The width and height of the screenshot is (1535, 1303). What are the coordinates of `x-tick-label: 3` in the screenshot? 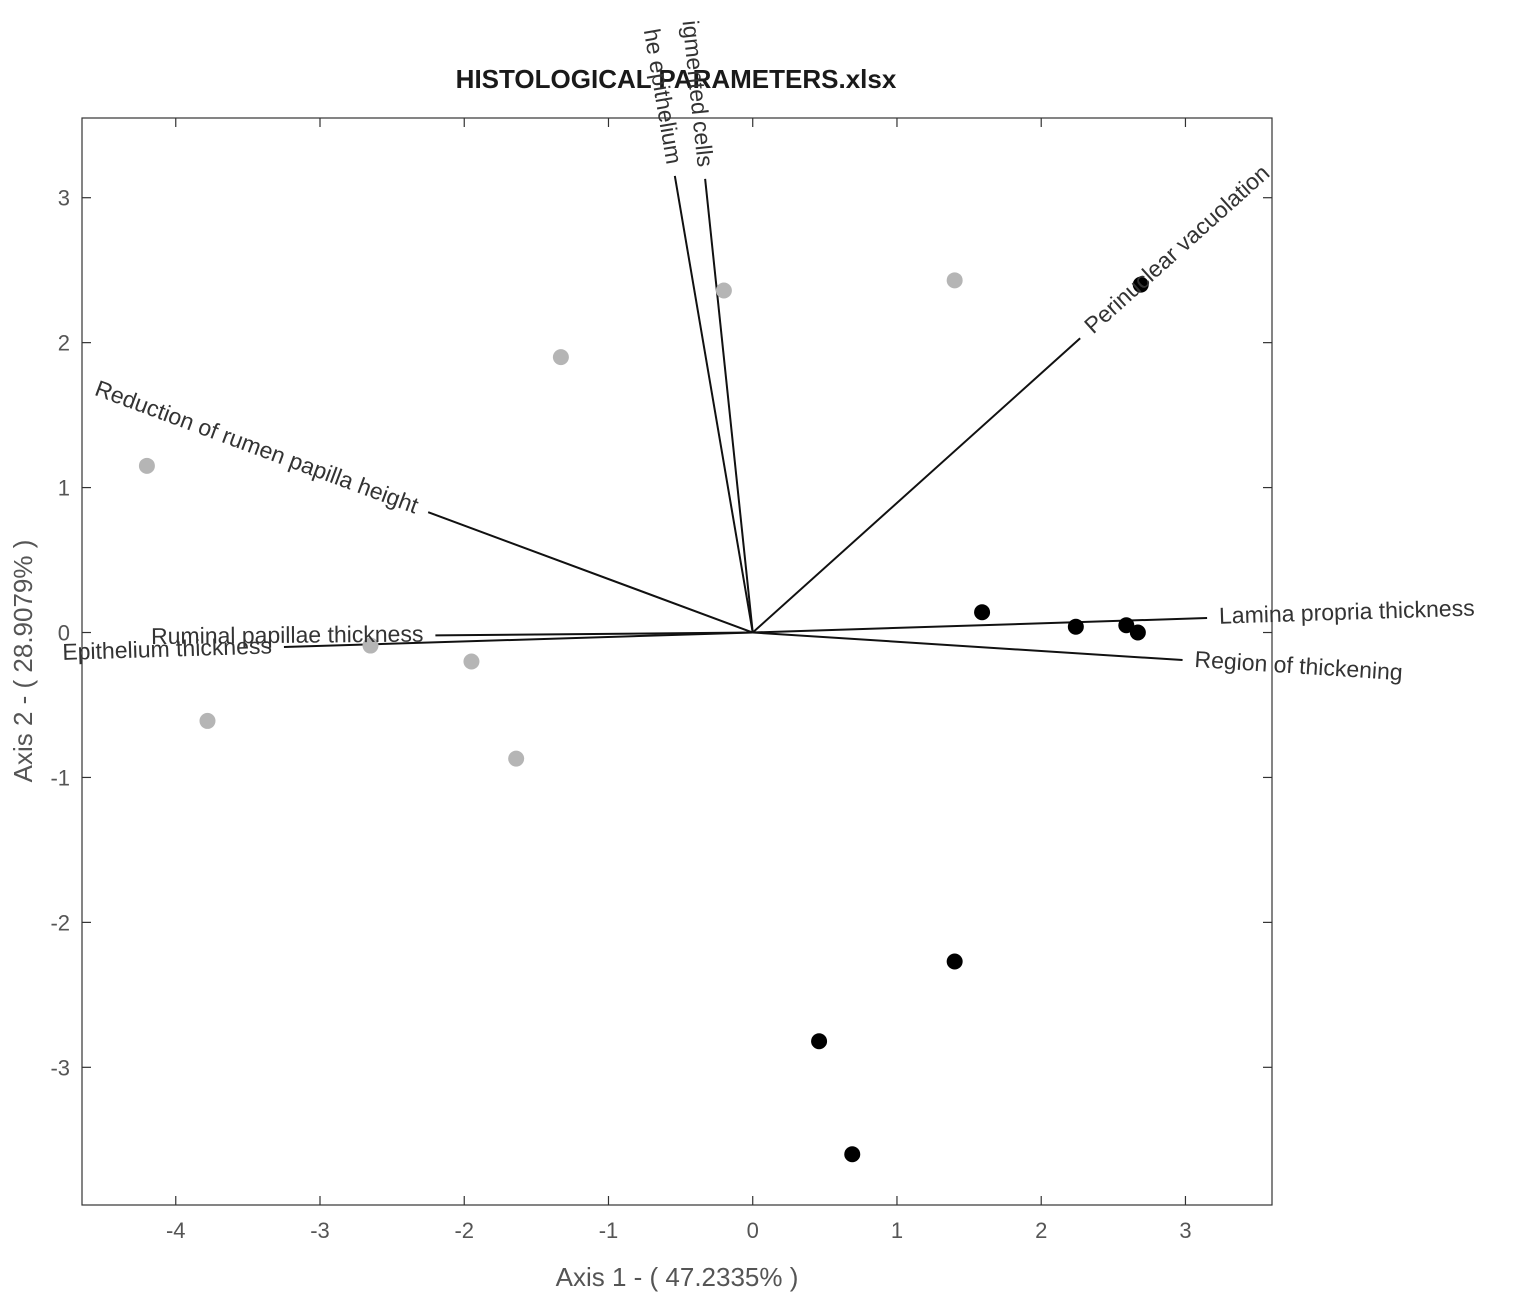 It's located at (1185, 1230).